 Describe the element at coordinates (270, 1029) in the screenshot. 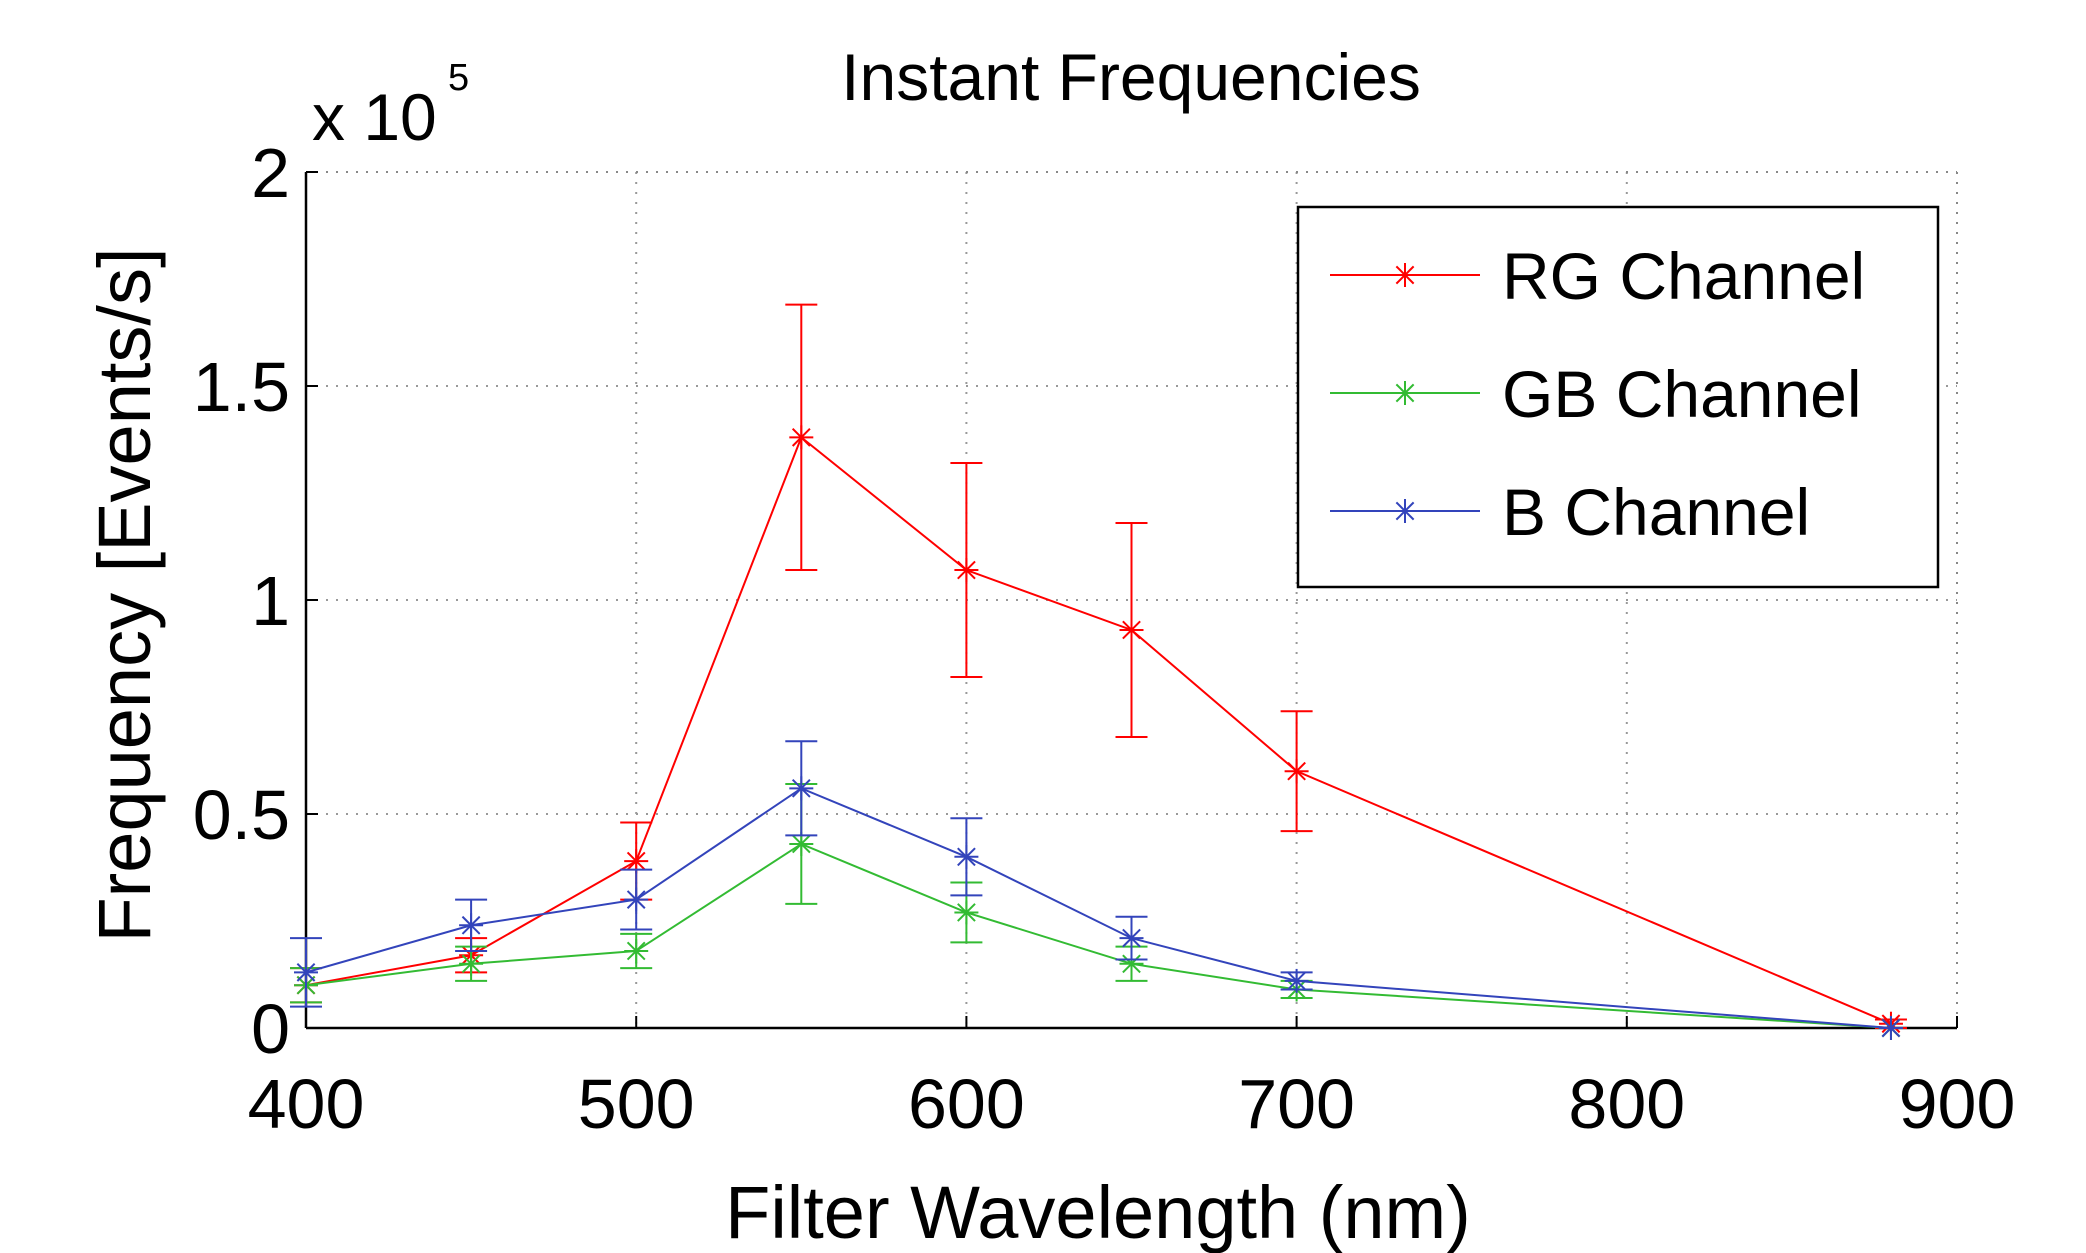

I see `y-tick-label: 0` at that location.